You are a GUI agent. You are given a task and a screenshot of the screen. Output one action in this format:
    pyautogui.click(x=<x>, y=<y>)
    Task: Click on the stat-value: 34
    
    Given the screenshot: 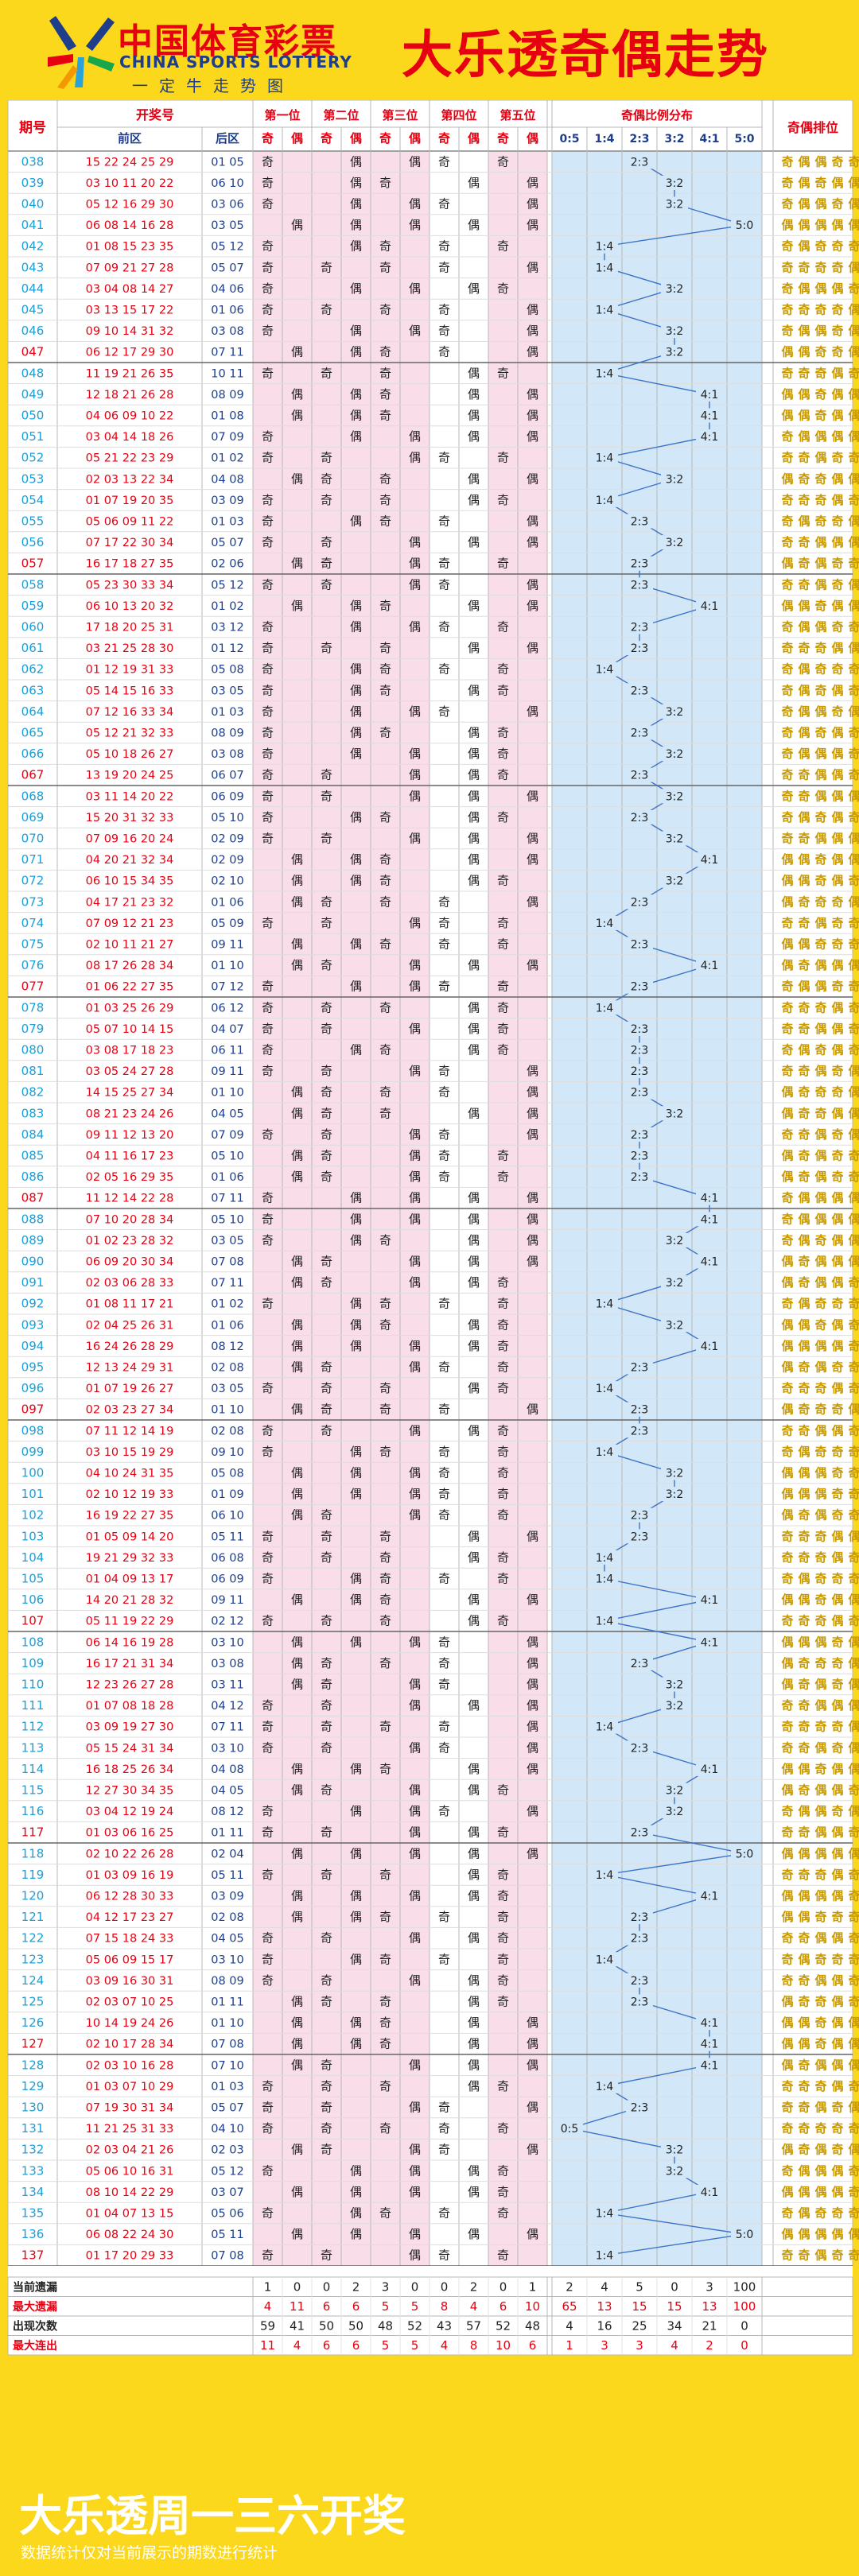 What is the action you would take?
    pyautogui.click(x=674, y=2326)
    